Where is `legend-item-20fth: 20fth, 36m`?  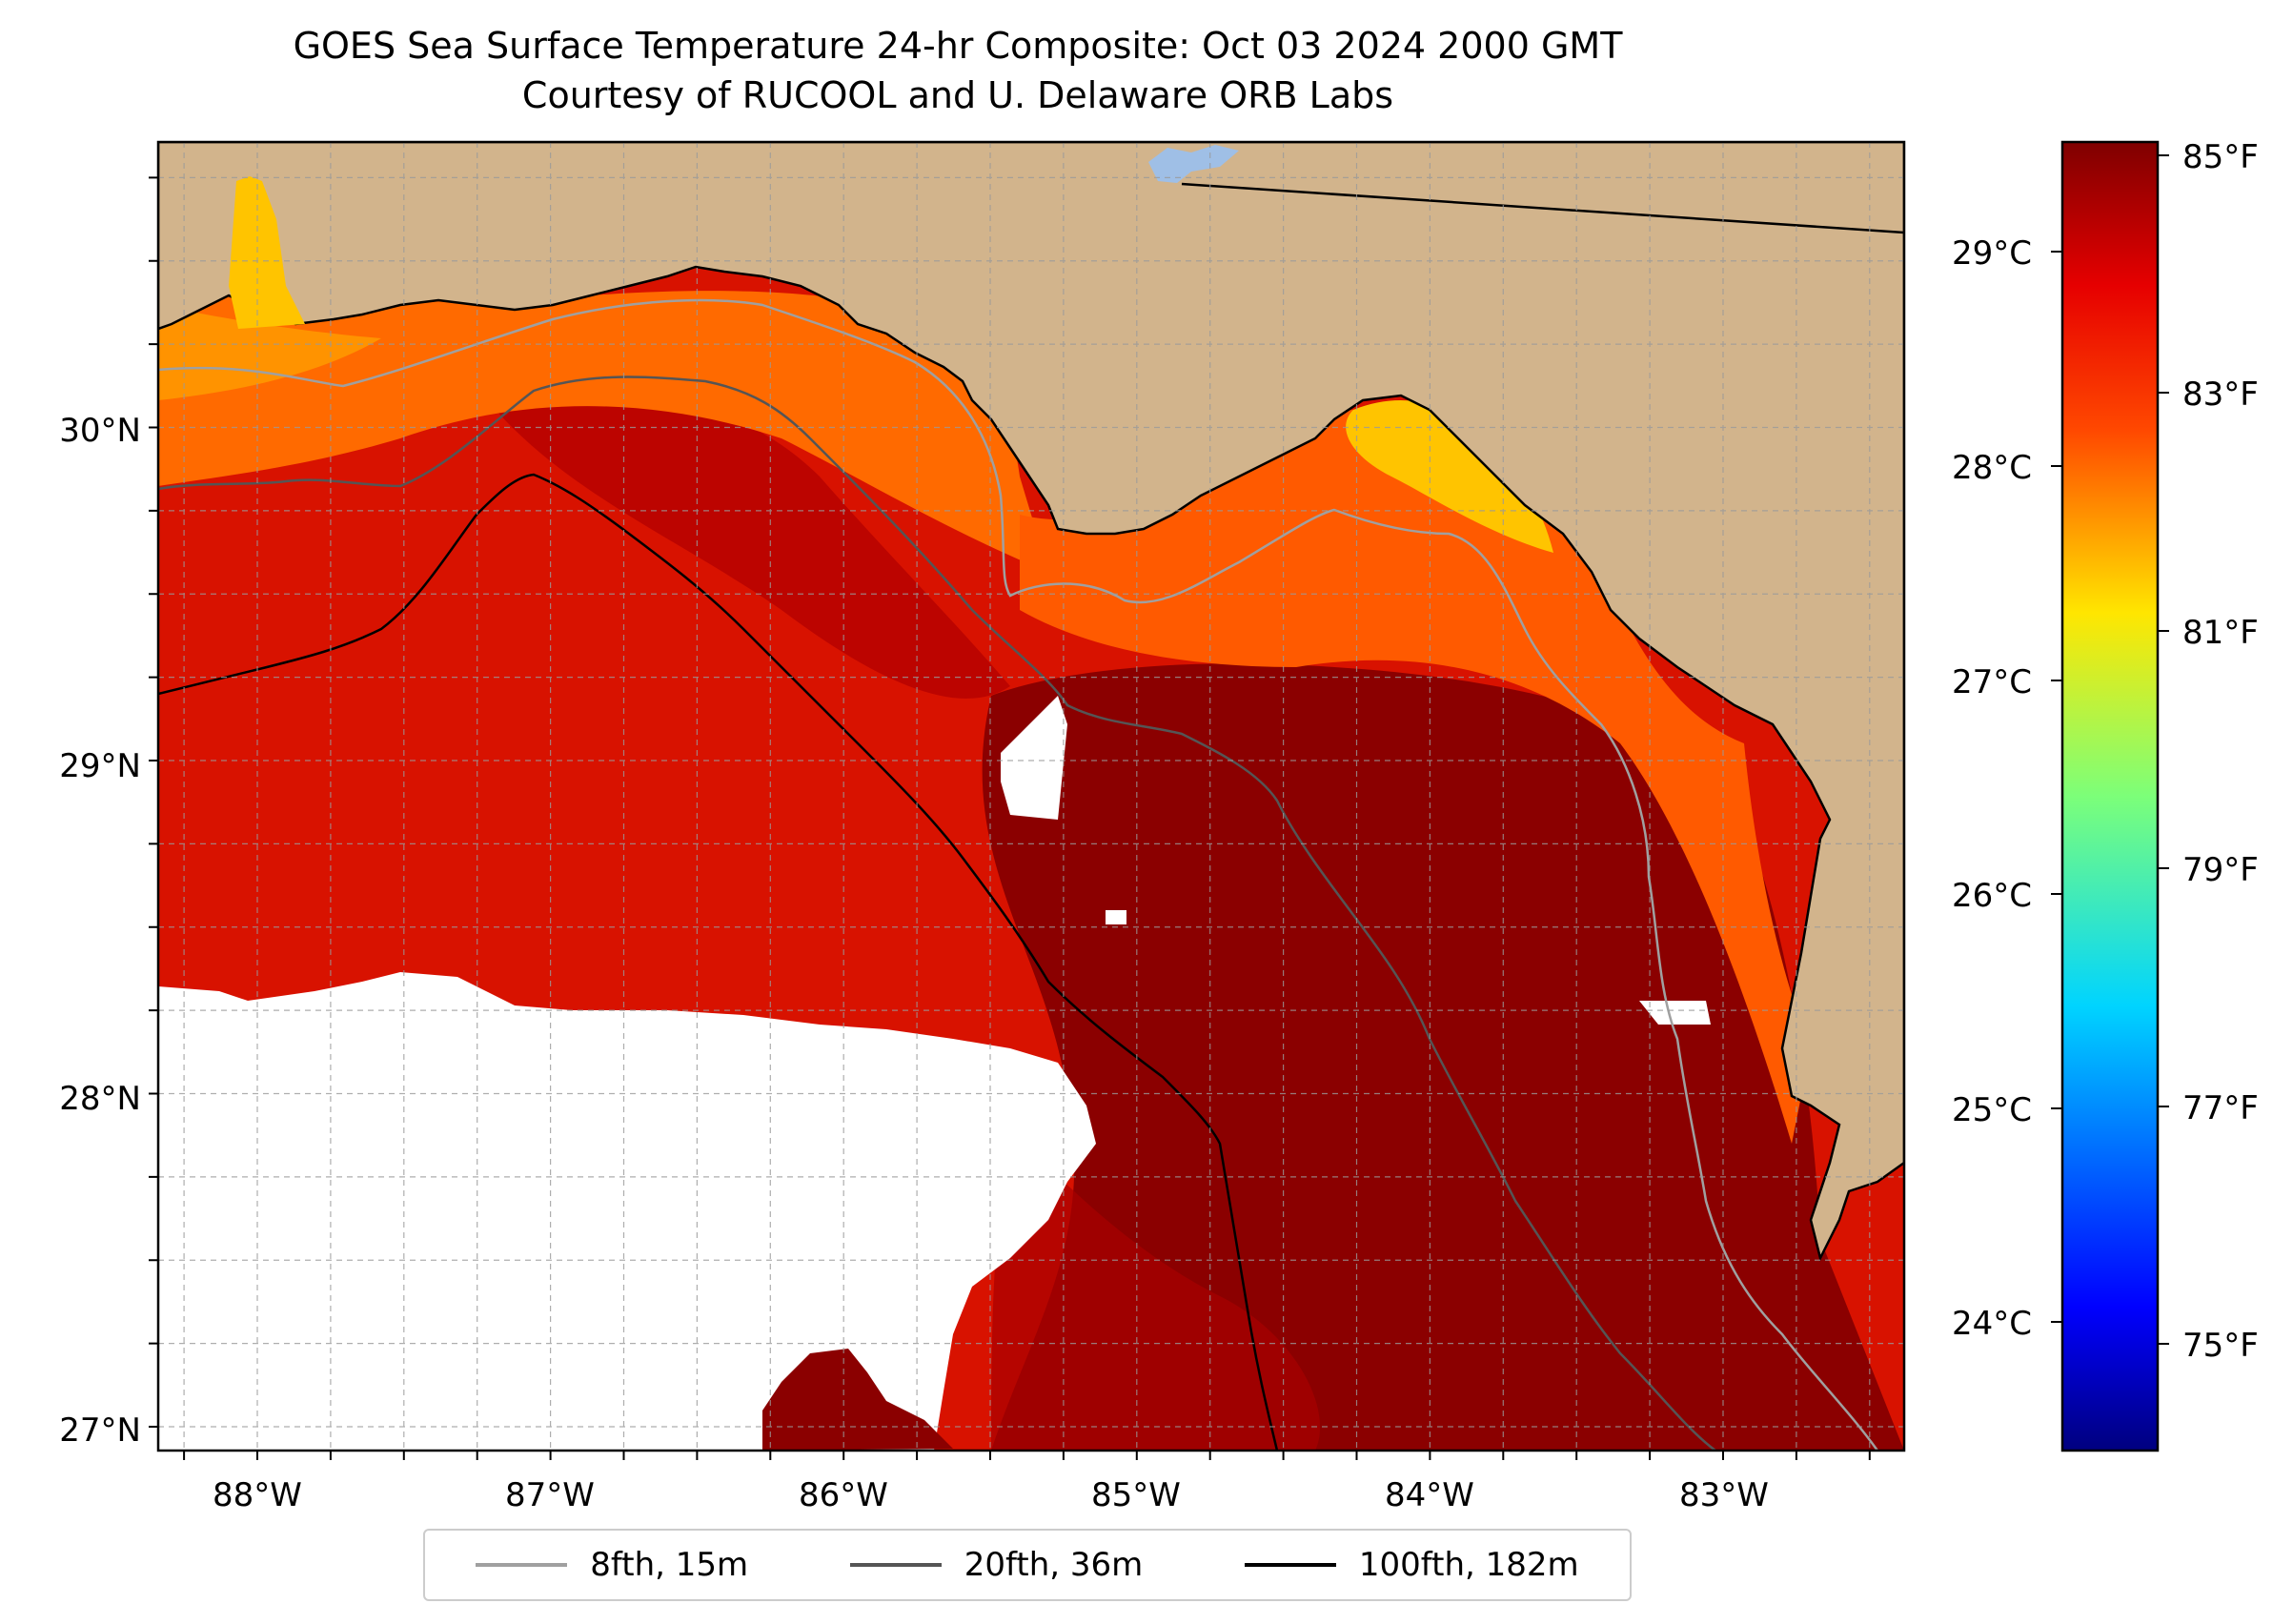 legend-item-20fth: 20fth, 36m is located at coordinates (997, 1565).